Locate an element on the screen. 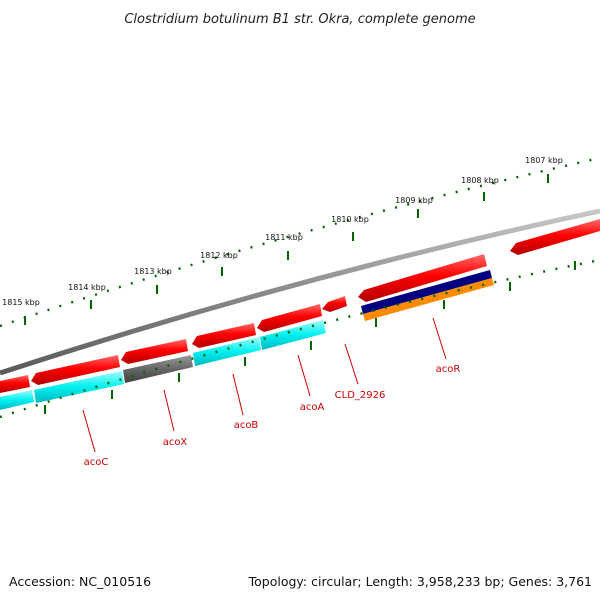 The height and width of the screenshot is (600, 600). gene-block-acoA is located at coordinates (293, 335).